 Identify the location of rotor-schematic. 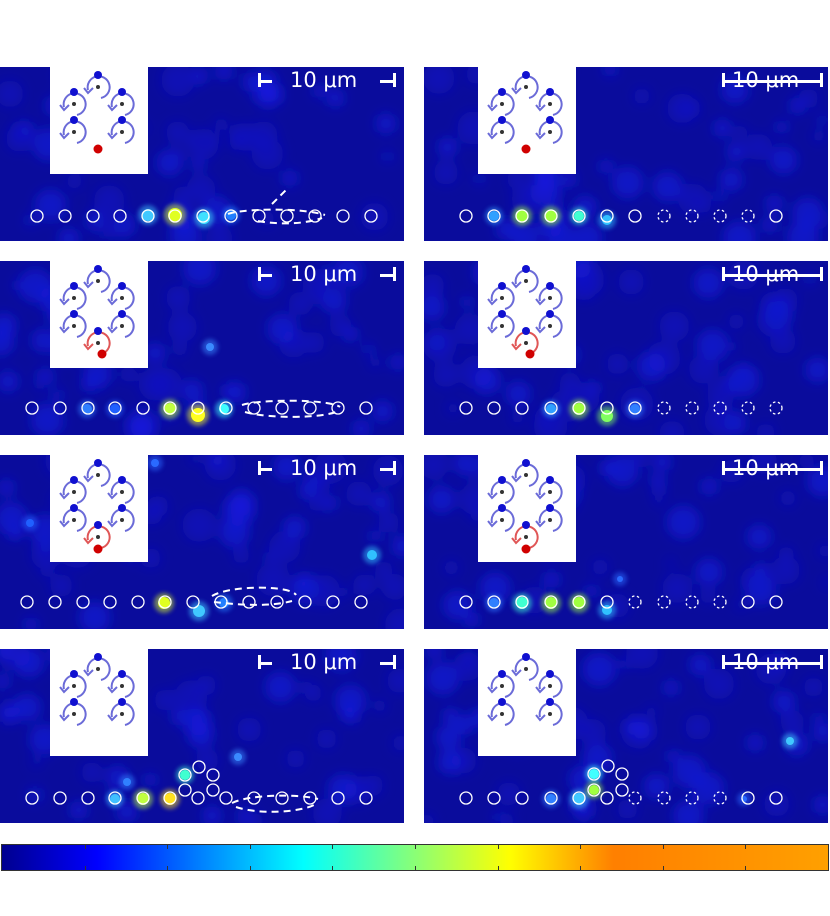
(97, 689).